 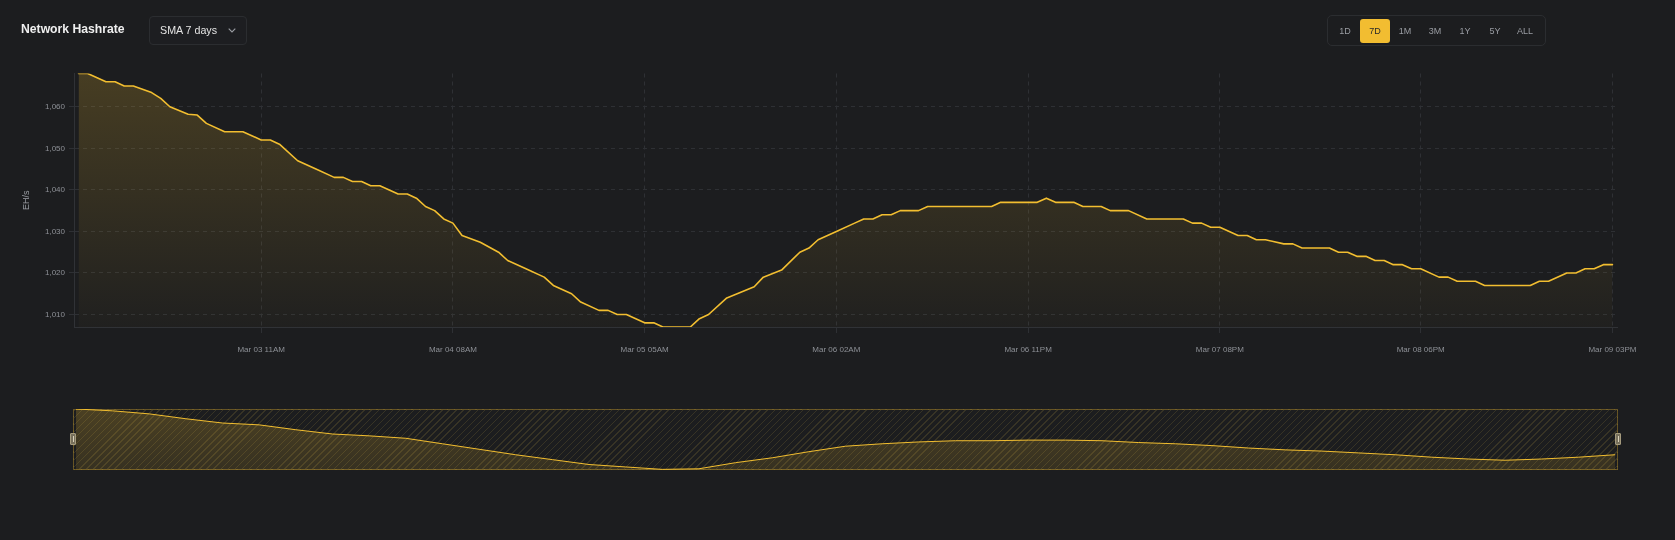 What do you see at coordinates (1612, 349) in the screenshot?
I see `x-tick-label: Mar 09 03PM` at bounding box center [1612, 349].